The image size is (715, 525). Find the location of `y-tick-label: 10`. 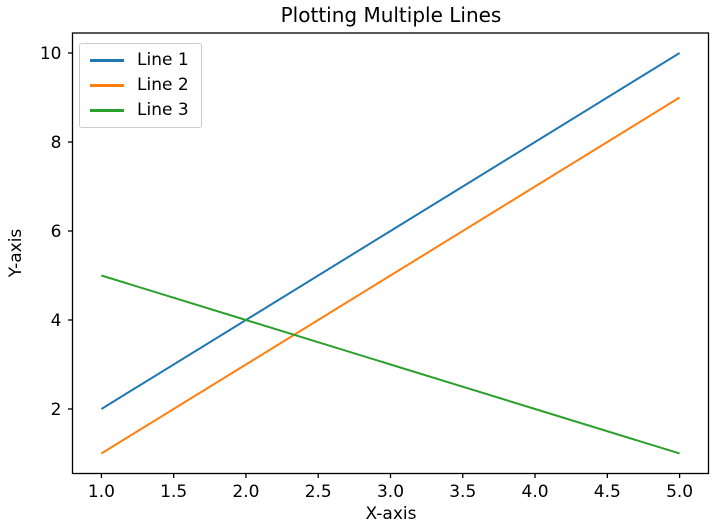

y-tick-label: 10 is located at coordinates (51, 54).